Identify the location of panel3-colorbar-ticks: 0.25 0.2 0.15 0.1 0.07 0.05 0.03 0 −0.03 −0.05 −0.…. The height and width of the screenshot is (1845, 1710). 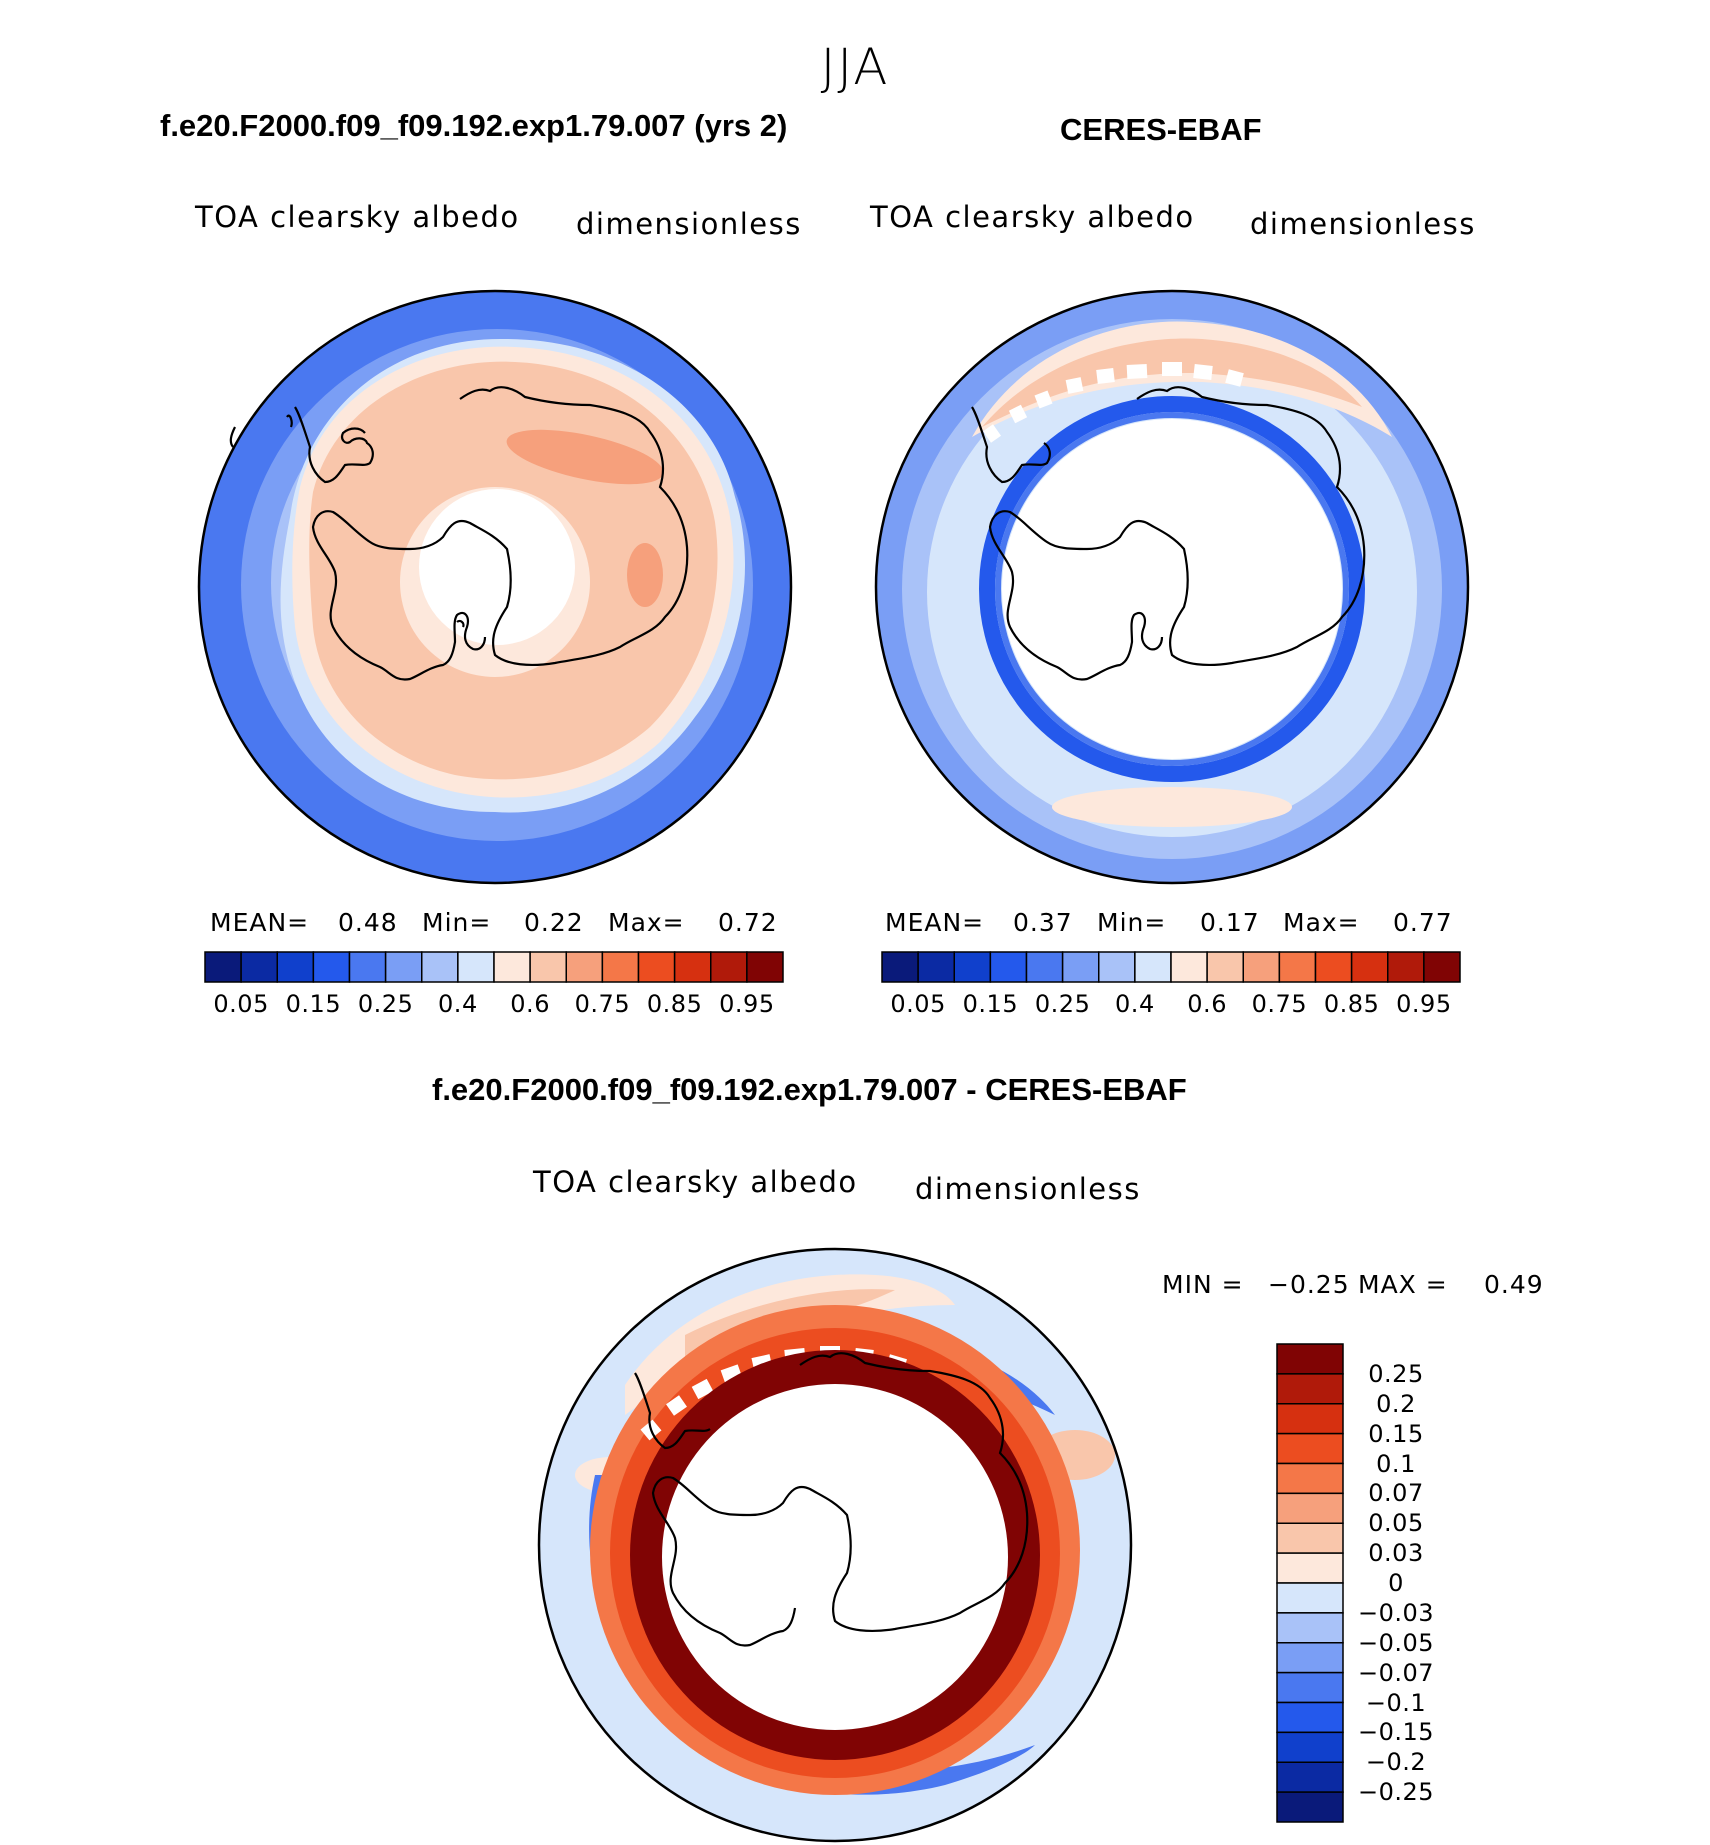
(1398, 1583).